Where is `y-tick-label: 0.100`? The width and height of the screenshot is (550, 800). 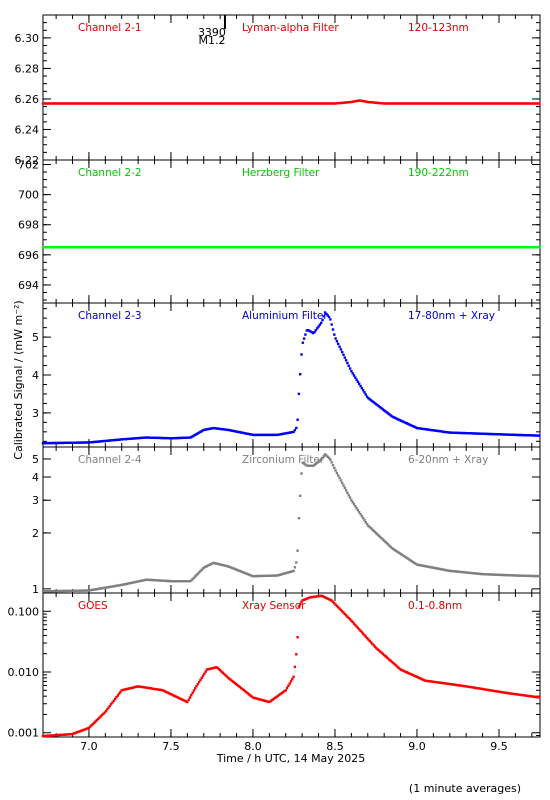
y-tick-label: 0.100 is located at coordinates (24, 611).